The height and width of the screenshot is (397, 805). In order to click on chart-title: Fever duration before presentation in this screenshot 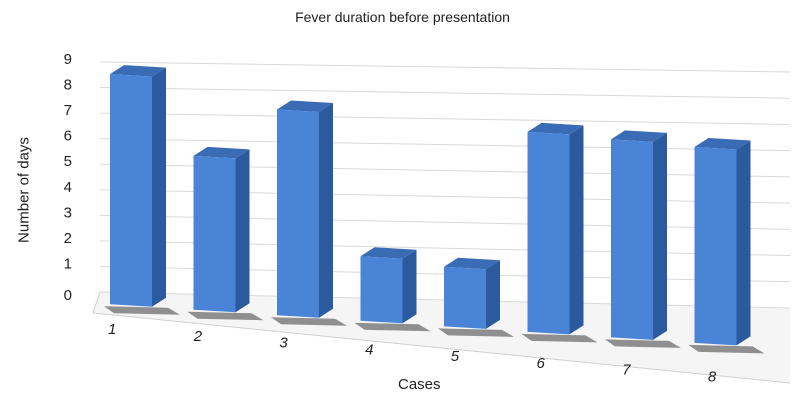, I will do `click(402, 17)`.